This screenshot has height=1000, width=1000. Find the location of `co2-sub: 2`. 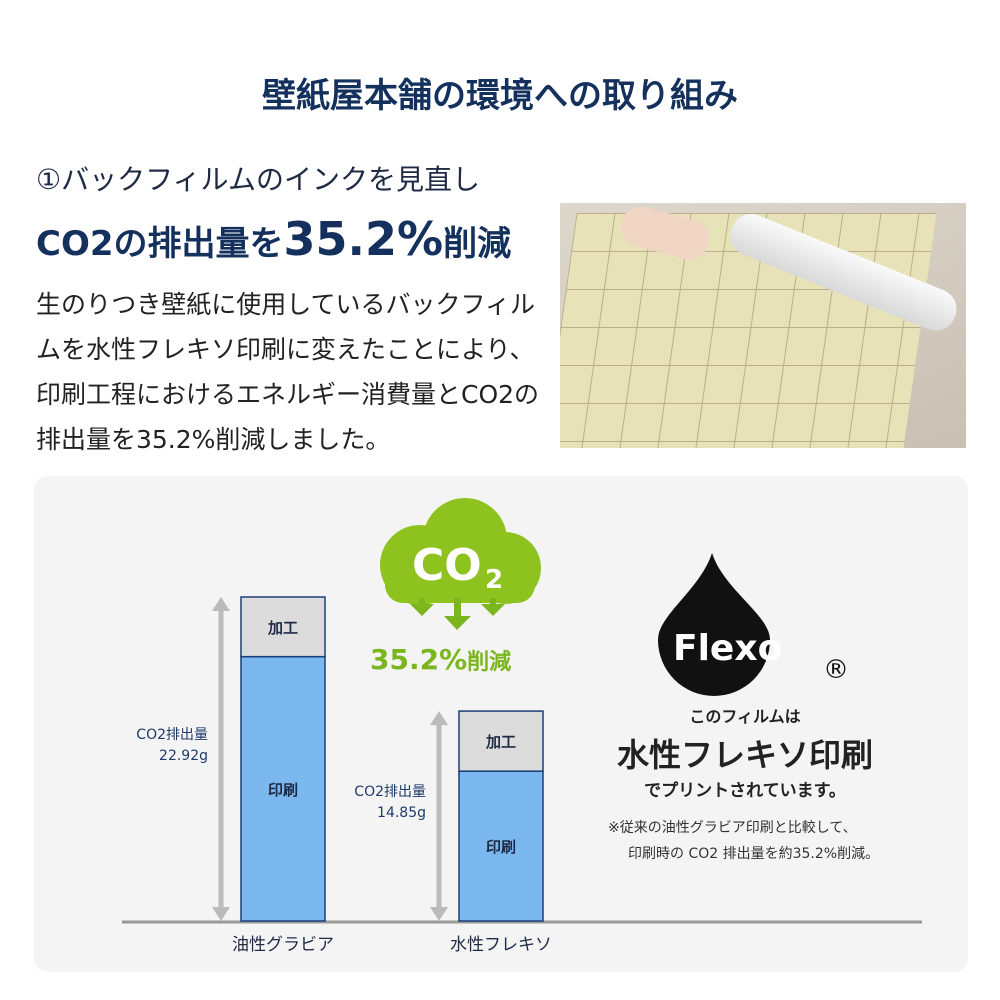

co2-sub: 2 is located at coordinates (494, 580).